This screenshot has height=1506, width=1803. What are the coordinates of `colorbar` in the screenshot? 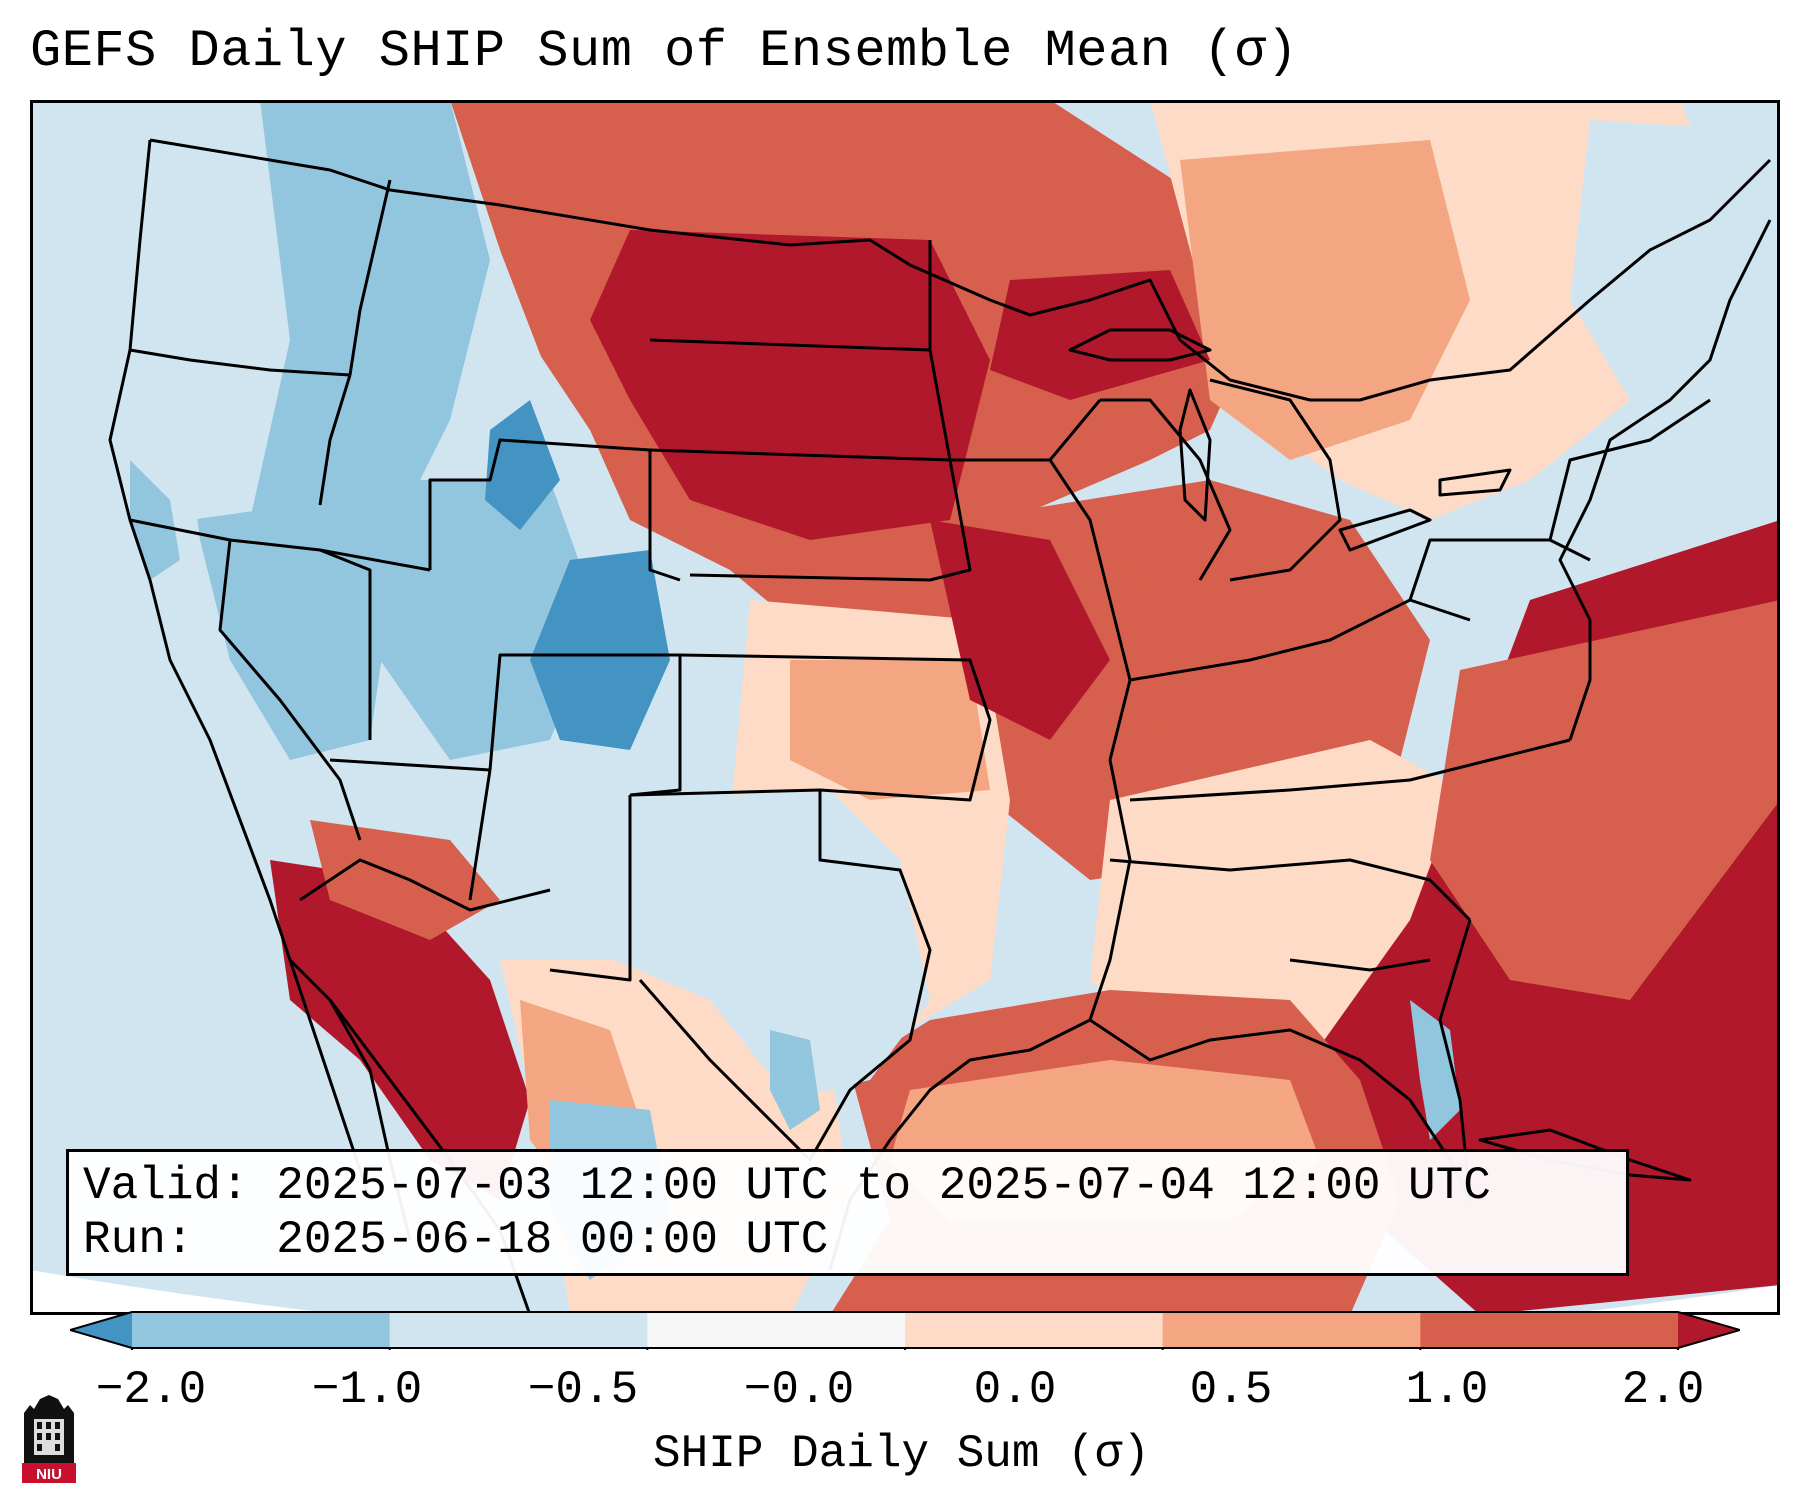 It's located at (905, 1330).